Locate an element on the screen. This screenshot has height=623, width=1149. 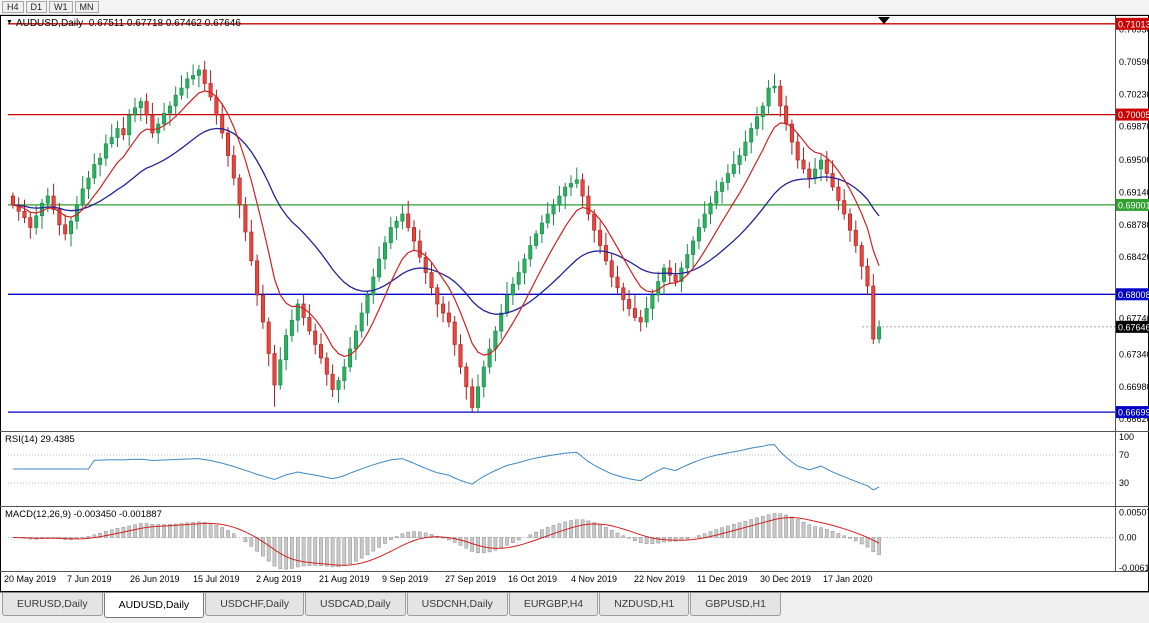
svg-text: 30 is located at coordinates (1124, 483).